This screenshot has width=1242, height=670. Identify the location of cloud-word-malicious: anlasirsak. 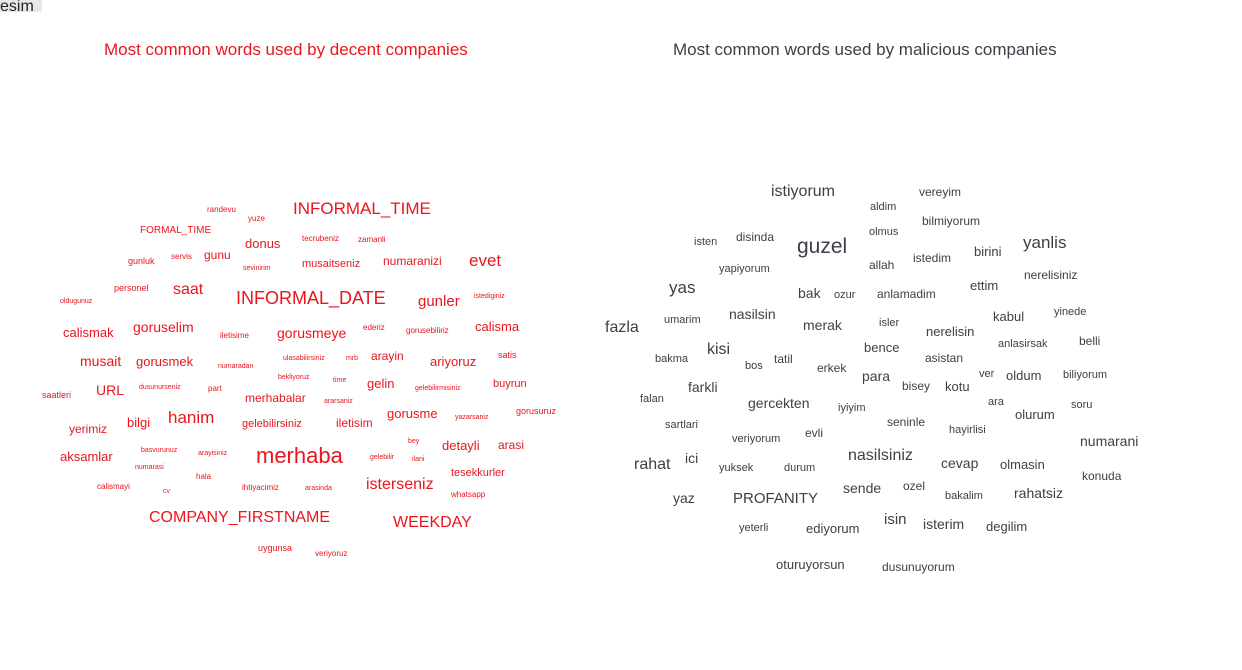
(1023, 344).